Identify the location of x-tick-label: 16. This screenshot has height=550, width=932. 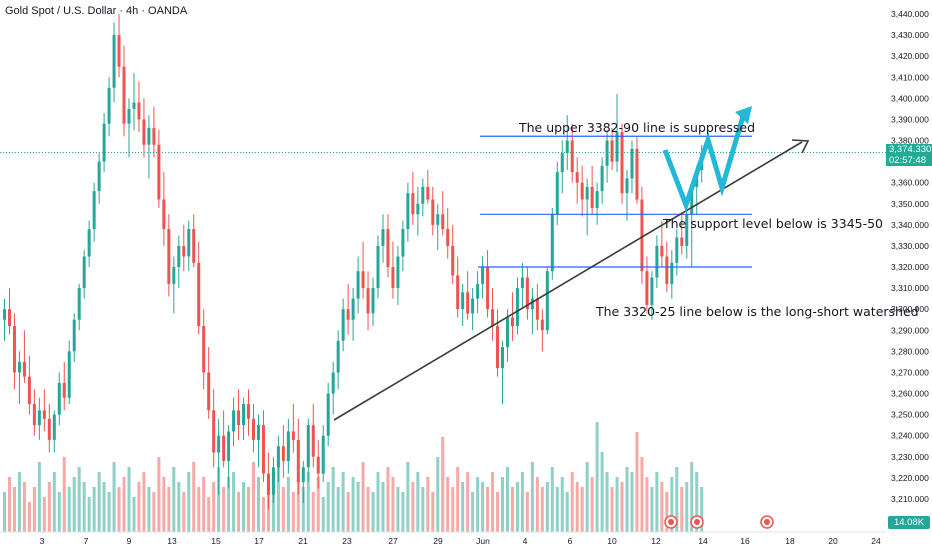
(745, 541).